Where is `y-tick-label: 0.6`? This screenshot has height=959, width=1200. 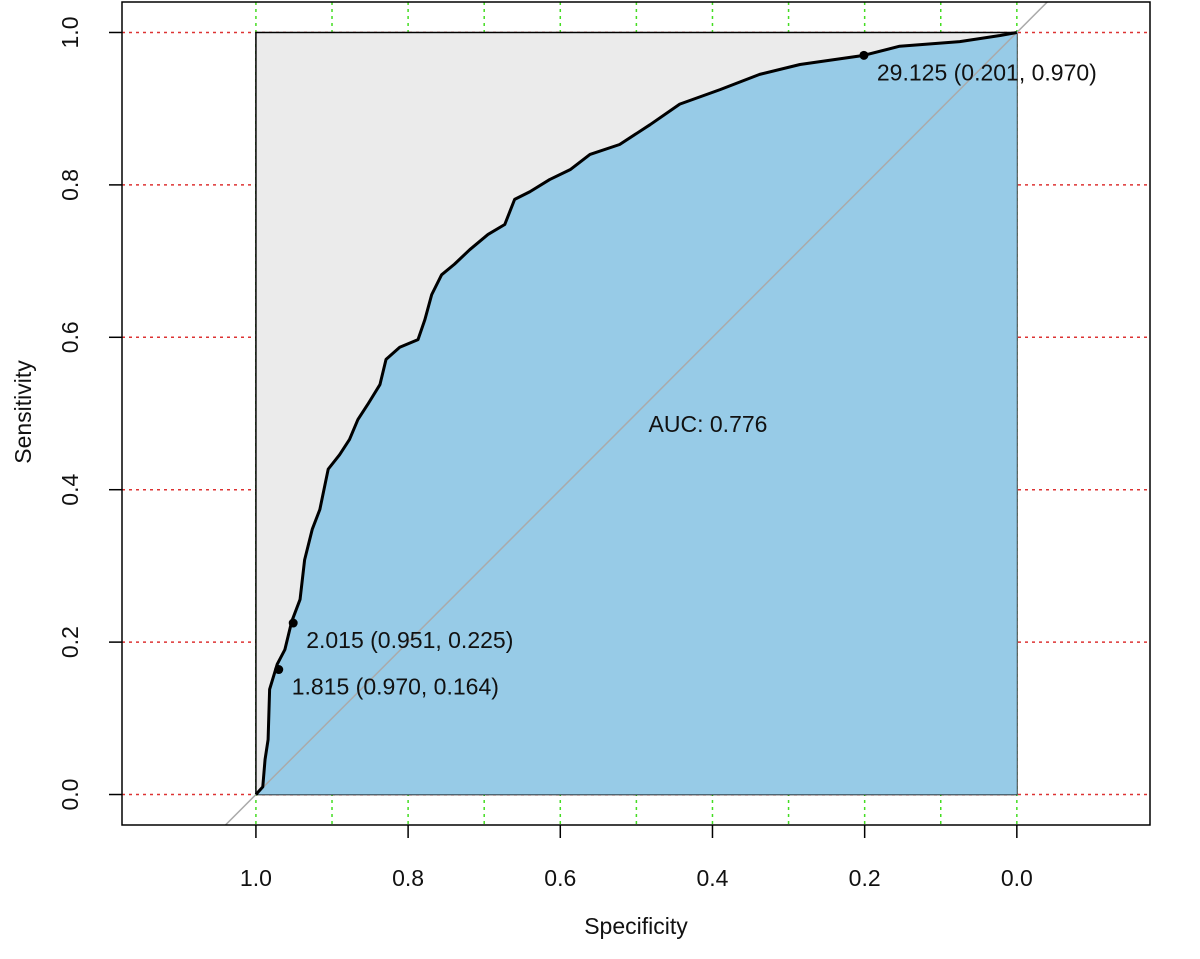
y-tick-label: 0.6 is located at coordinates (70, 337).